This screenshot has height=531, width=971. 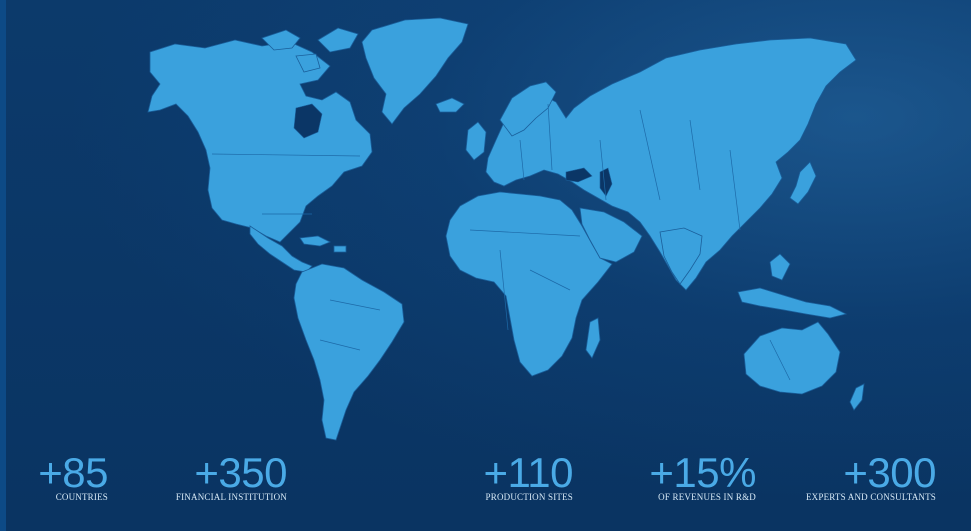 I want to click on uk-shape, so click(x=476, y=141).